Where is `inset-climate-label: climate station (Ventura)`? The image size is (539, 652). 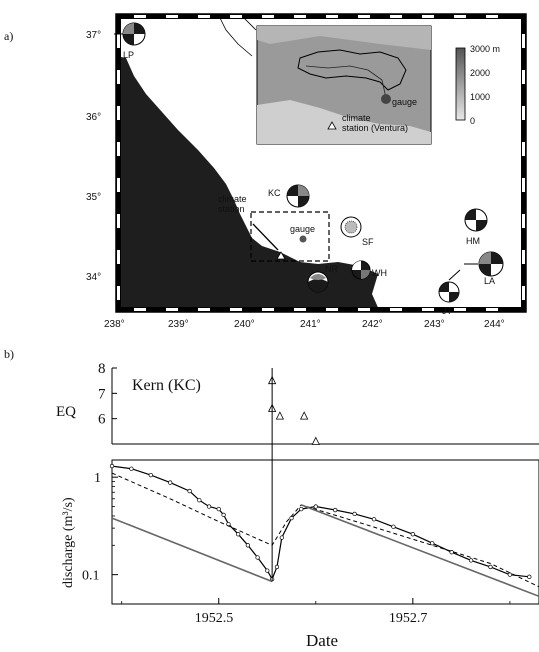
inset-climate-label: climate station (Ventura) is located at coordinates (375, 123).